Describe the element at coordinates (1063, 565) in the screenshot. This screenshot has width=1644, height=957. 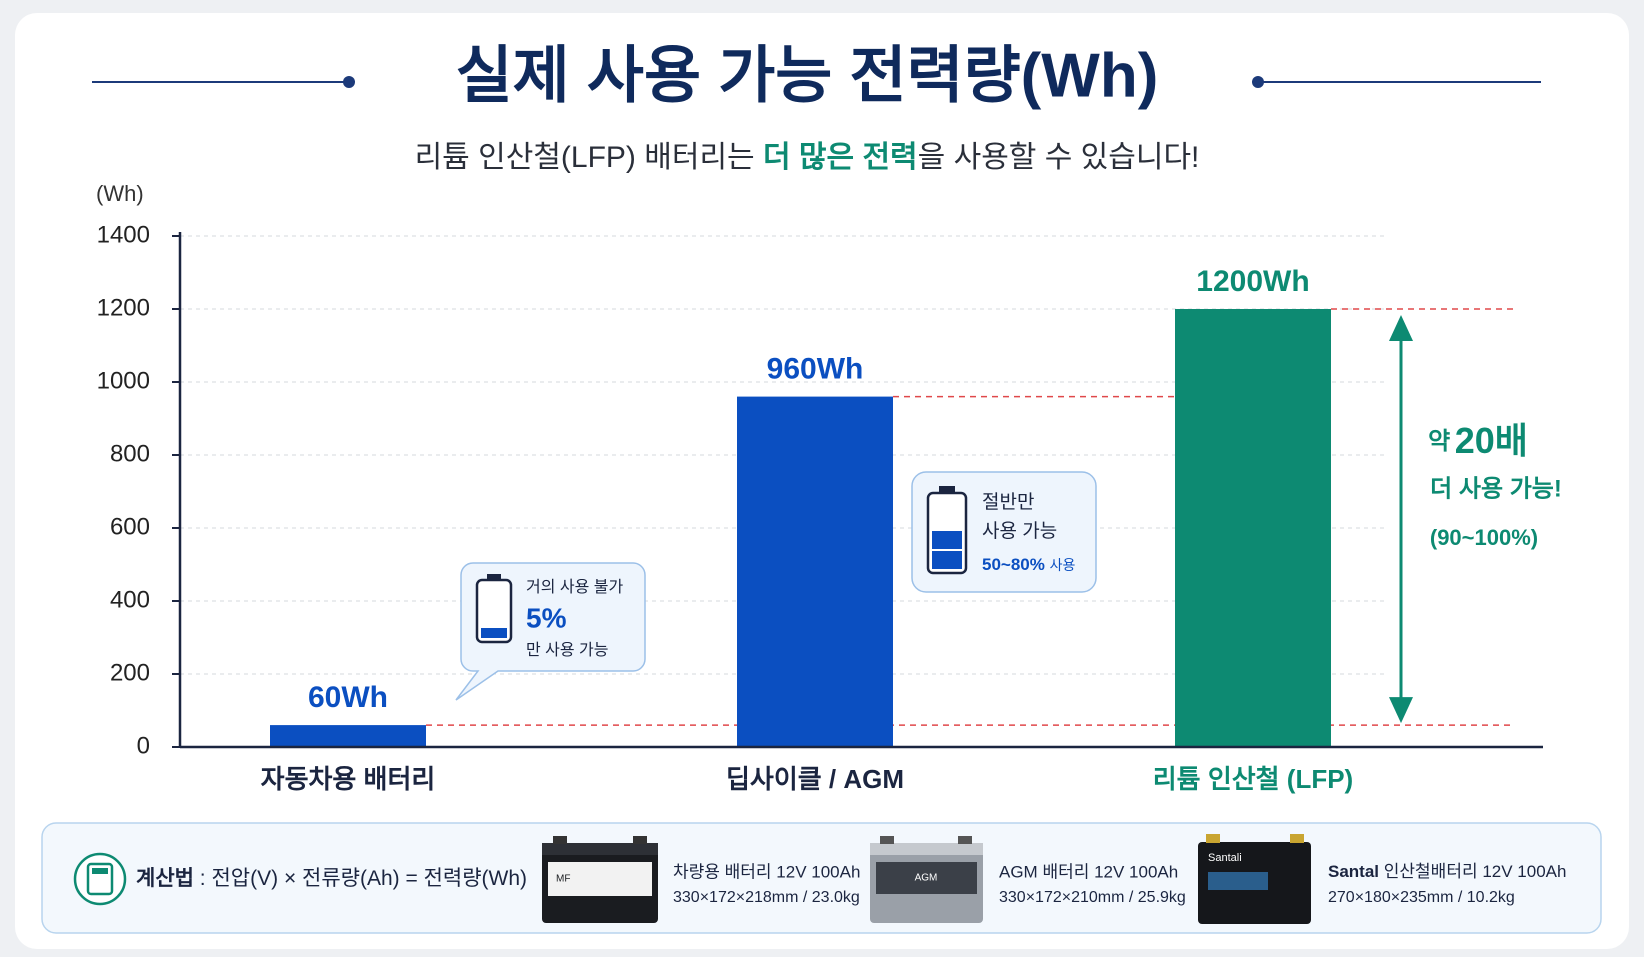
I see `callout-text: 사용` at that location.